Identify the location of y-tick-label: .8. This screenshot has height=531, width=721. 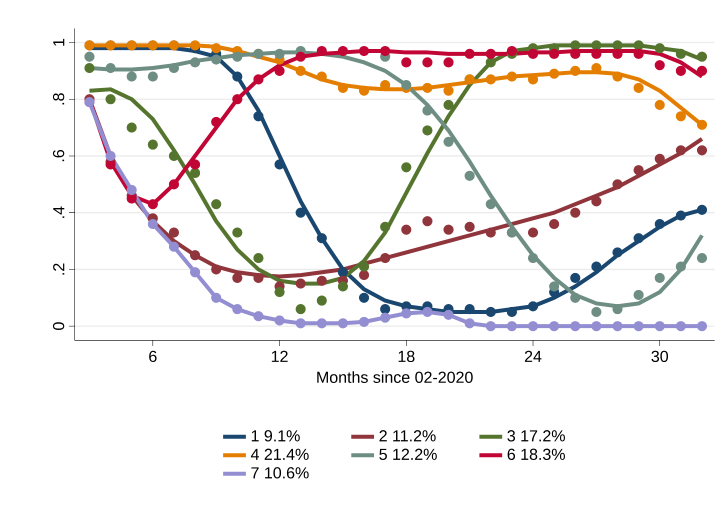
(58, 98).